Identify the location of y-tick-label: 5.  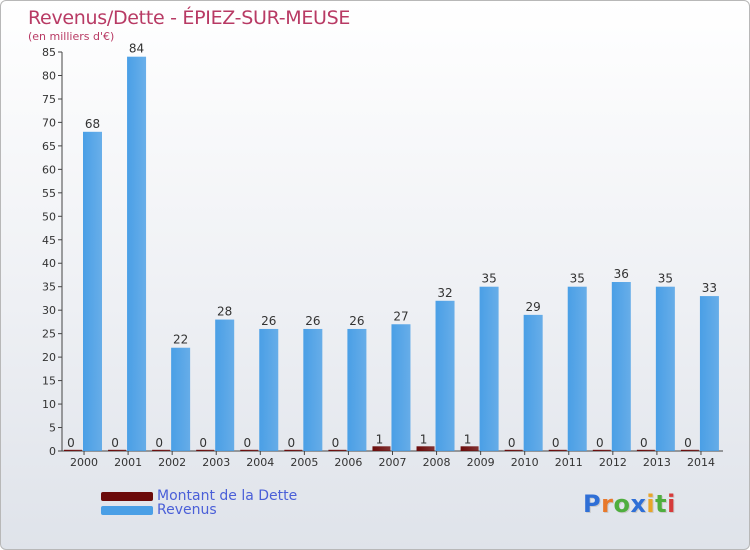
(52, 428).